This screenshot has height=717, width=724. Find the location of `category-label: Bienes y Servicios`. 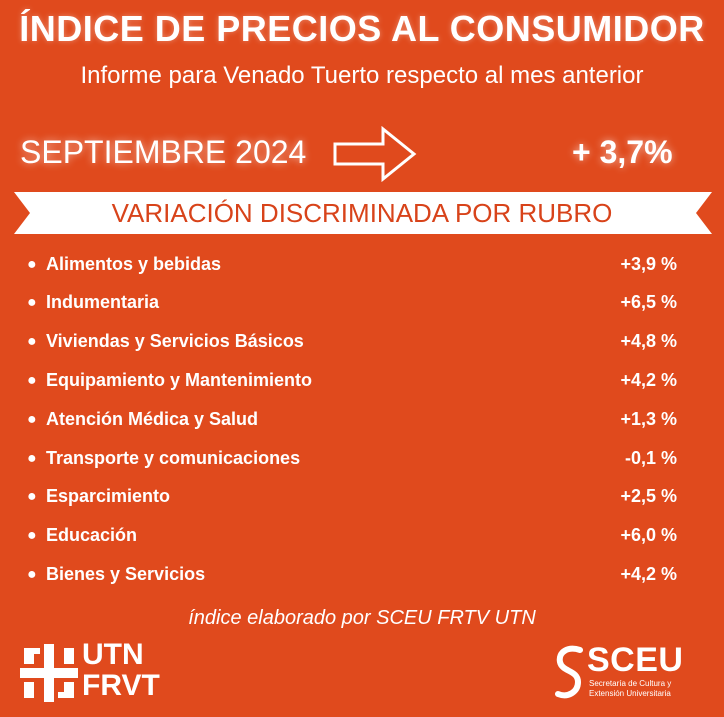

category-label: Bienes y Servicios is located at coordinates (126, 574).